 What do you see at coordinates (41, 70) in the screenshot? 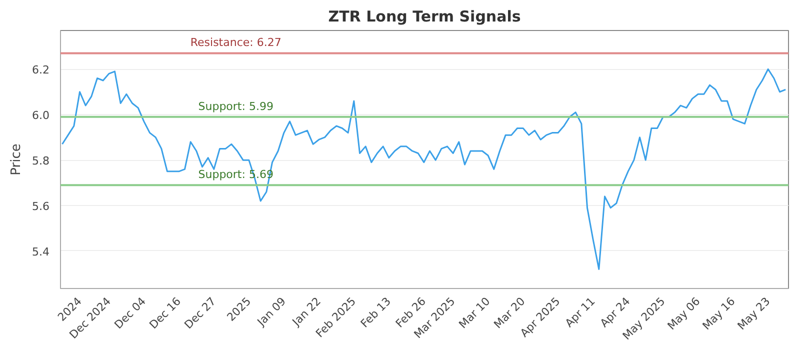
I see `y-tick-label: 6.2` at bounding box center [41, 70].